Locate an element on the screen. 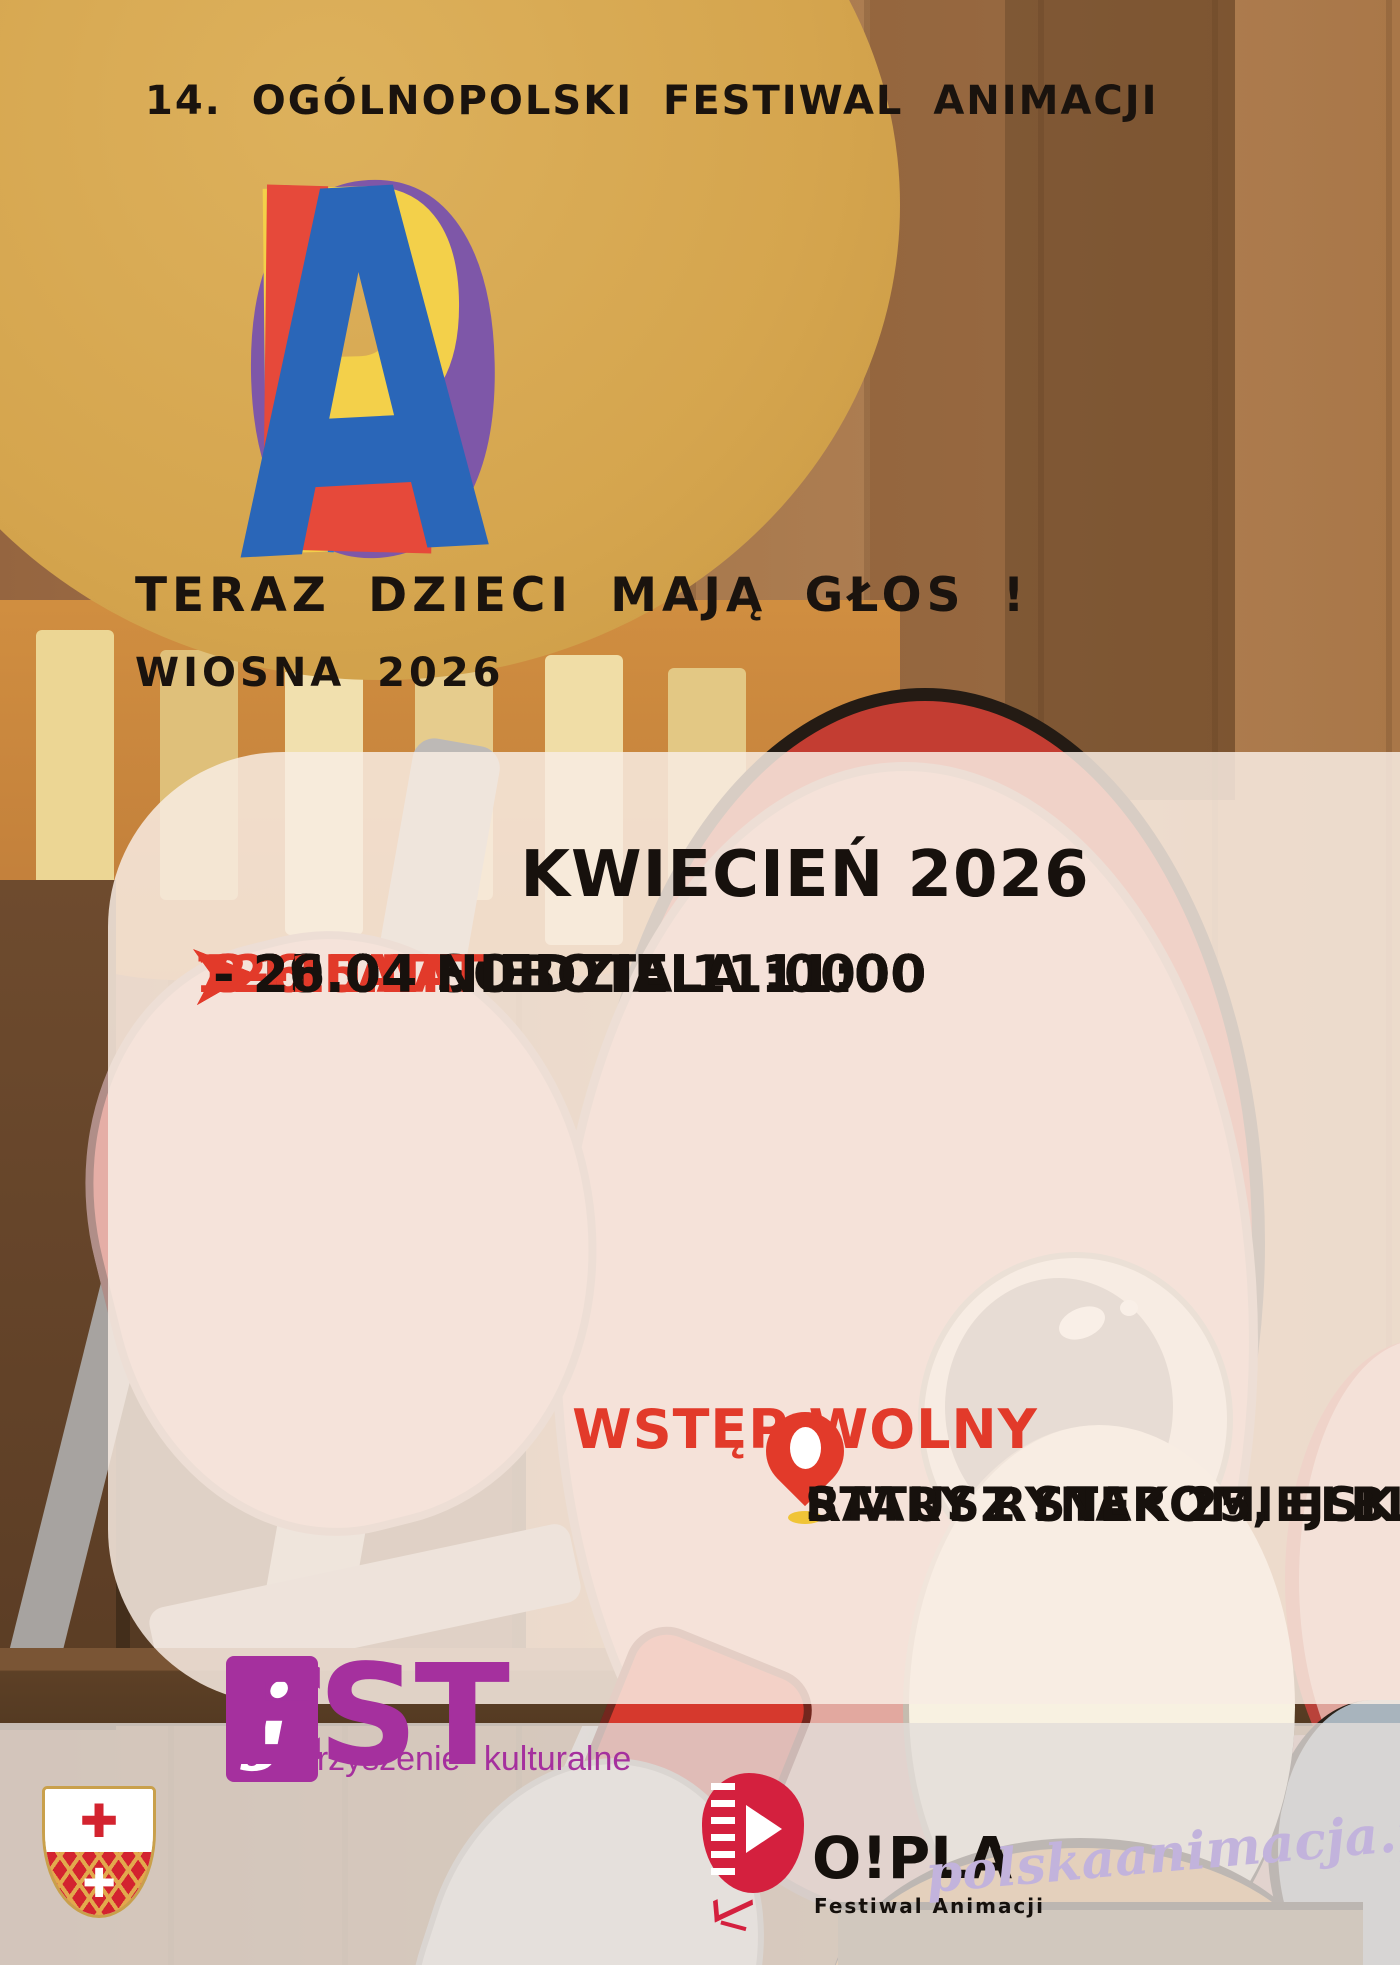 The width and height of the screenshot is (1400, 1965). venue-name: RATUSZ STAROMIEJSKI is located at coordinates (1102, 1505).